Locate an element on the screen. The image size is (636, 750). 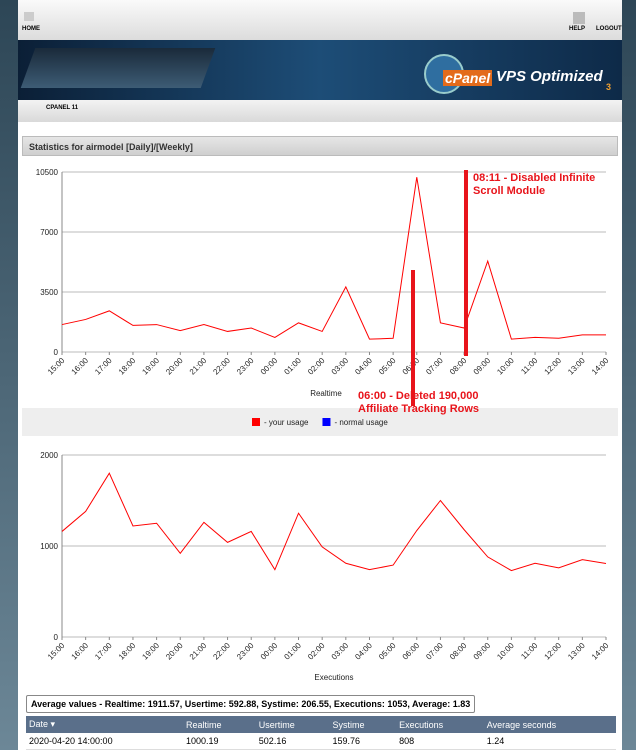
home-link: HOME is located at coordinates (31, 29).